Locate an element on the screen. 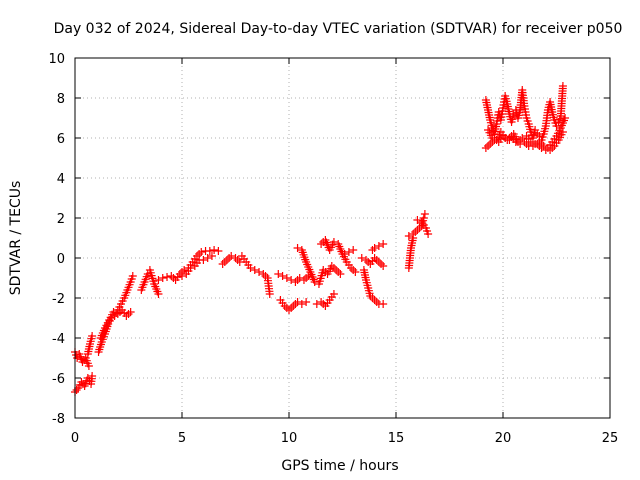 Image resolution: width=640 pixels, height=480 pixels. y-tick-label: 4 is located at coordinates (61, 179).